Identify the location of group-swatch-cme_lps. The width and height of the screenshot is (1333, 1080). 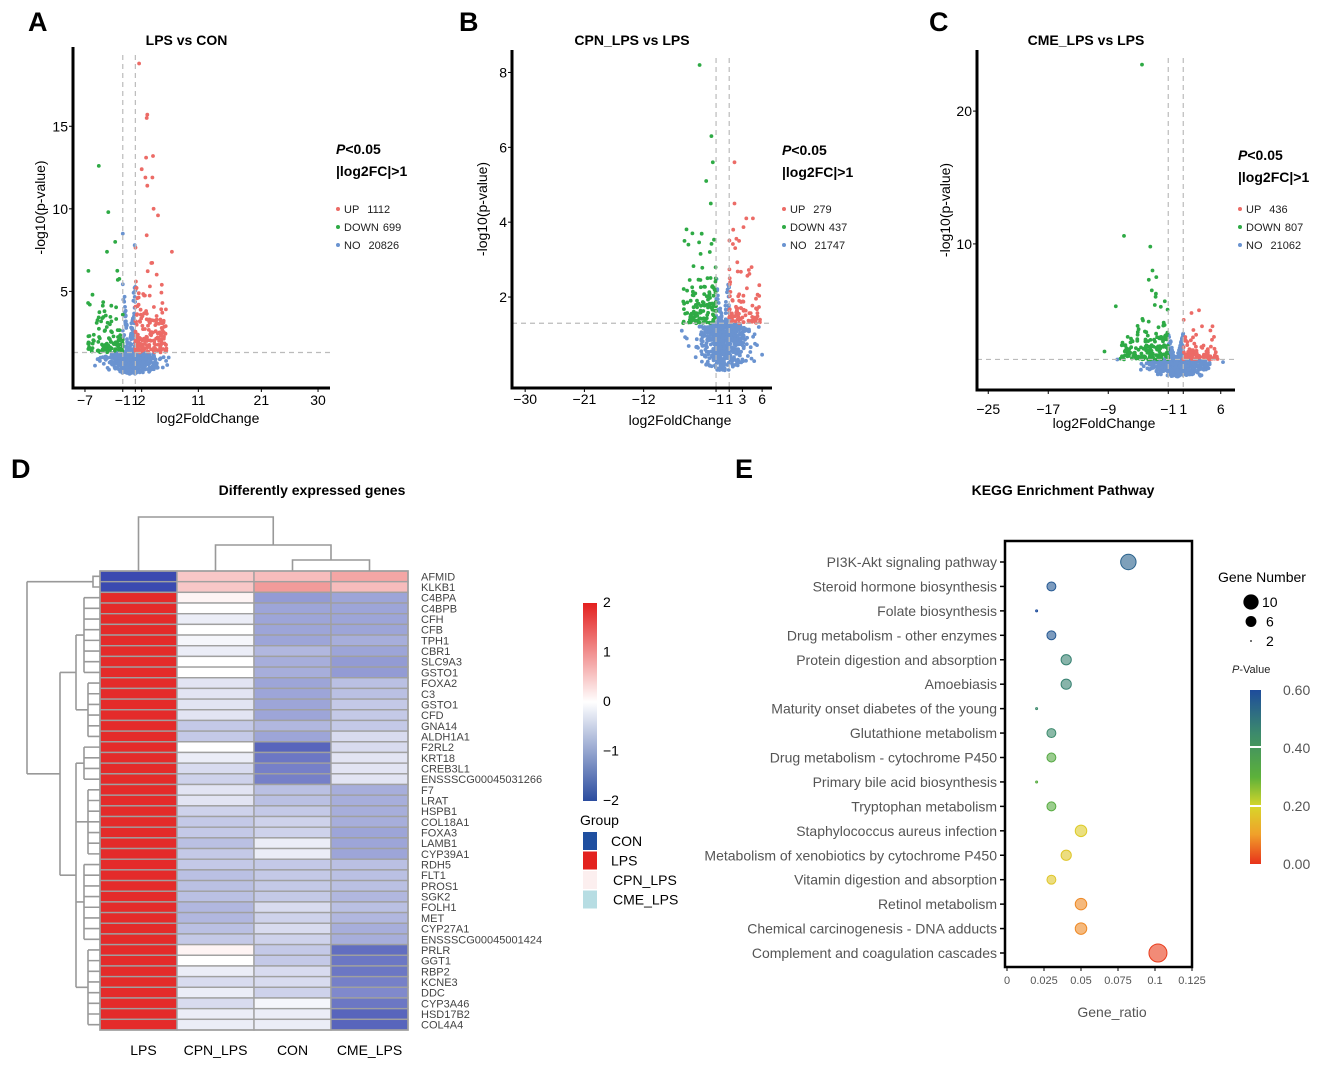
(590, 899).